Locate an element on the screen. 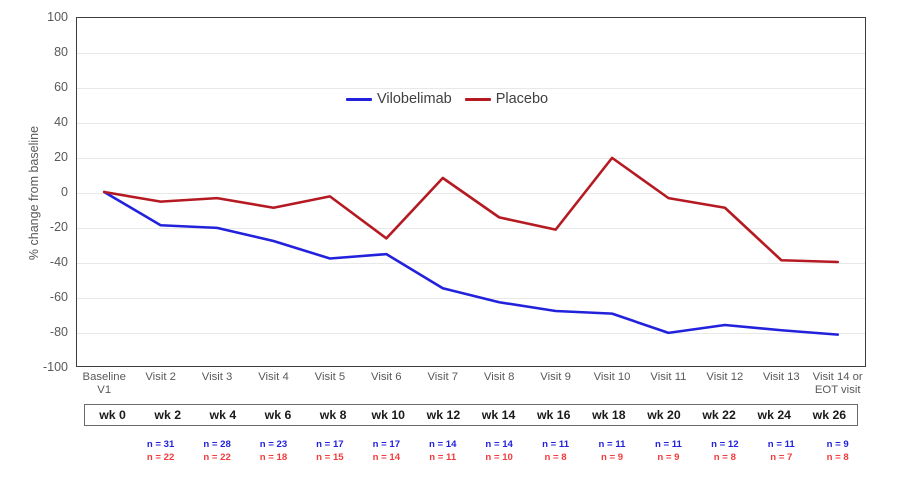  x-axis-visit-label: Visit 12 is located at coordinates (725, 377).